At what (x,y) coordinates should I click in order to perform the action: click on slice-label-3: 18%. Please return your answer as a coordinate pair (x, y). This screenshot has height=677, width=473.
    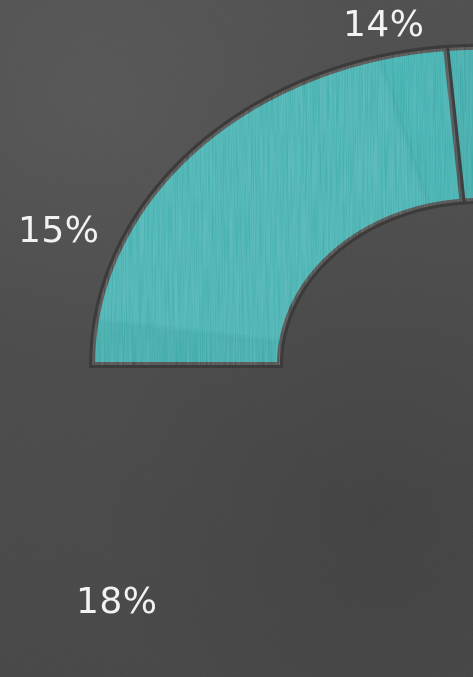
    Looking at the image, I should click on (117, 601).